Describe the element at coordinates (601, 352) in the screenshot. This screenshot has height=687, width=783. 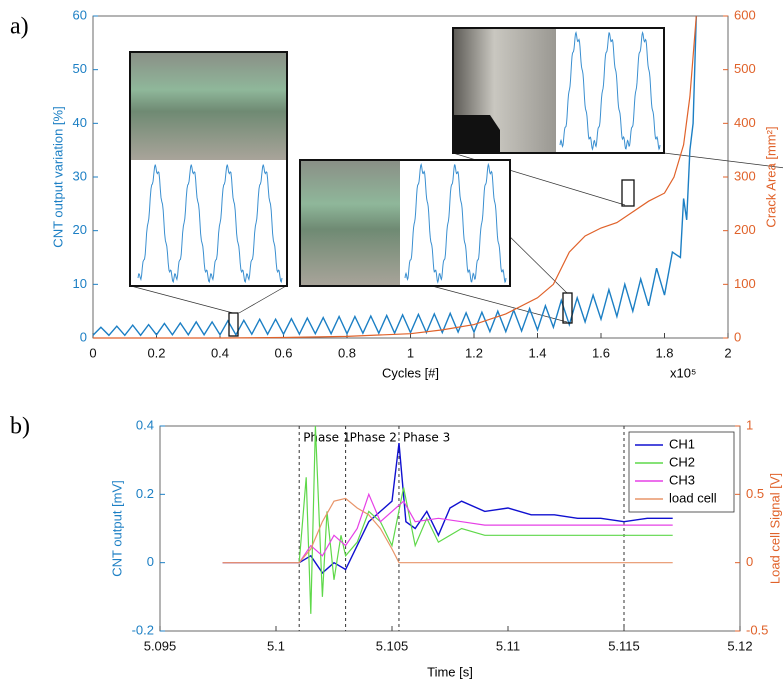
I see `x-tick-label: 1.6` at that location.